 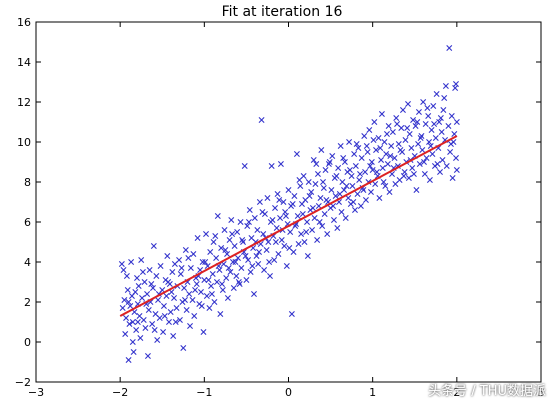 What do you see at coordinates (24, 62) in the screenshot?
I see `y-tick-label: 14` at bounding box center [24, 62].